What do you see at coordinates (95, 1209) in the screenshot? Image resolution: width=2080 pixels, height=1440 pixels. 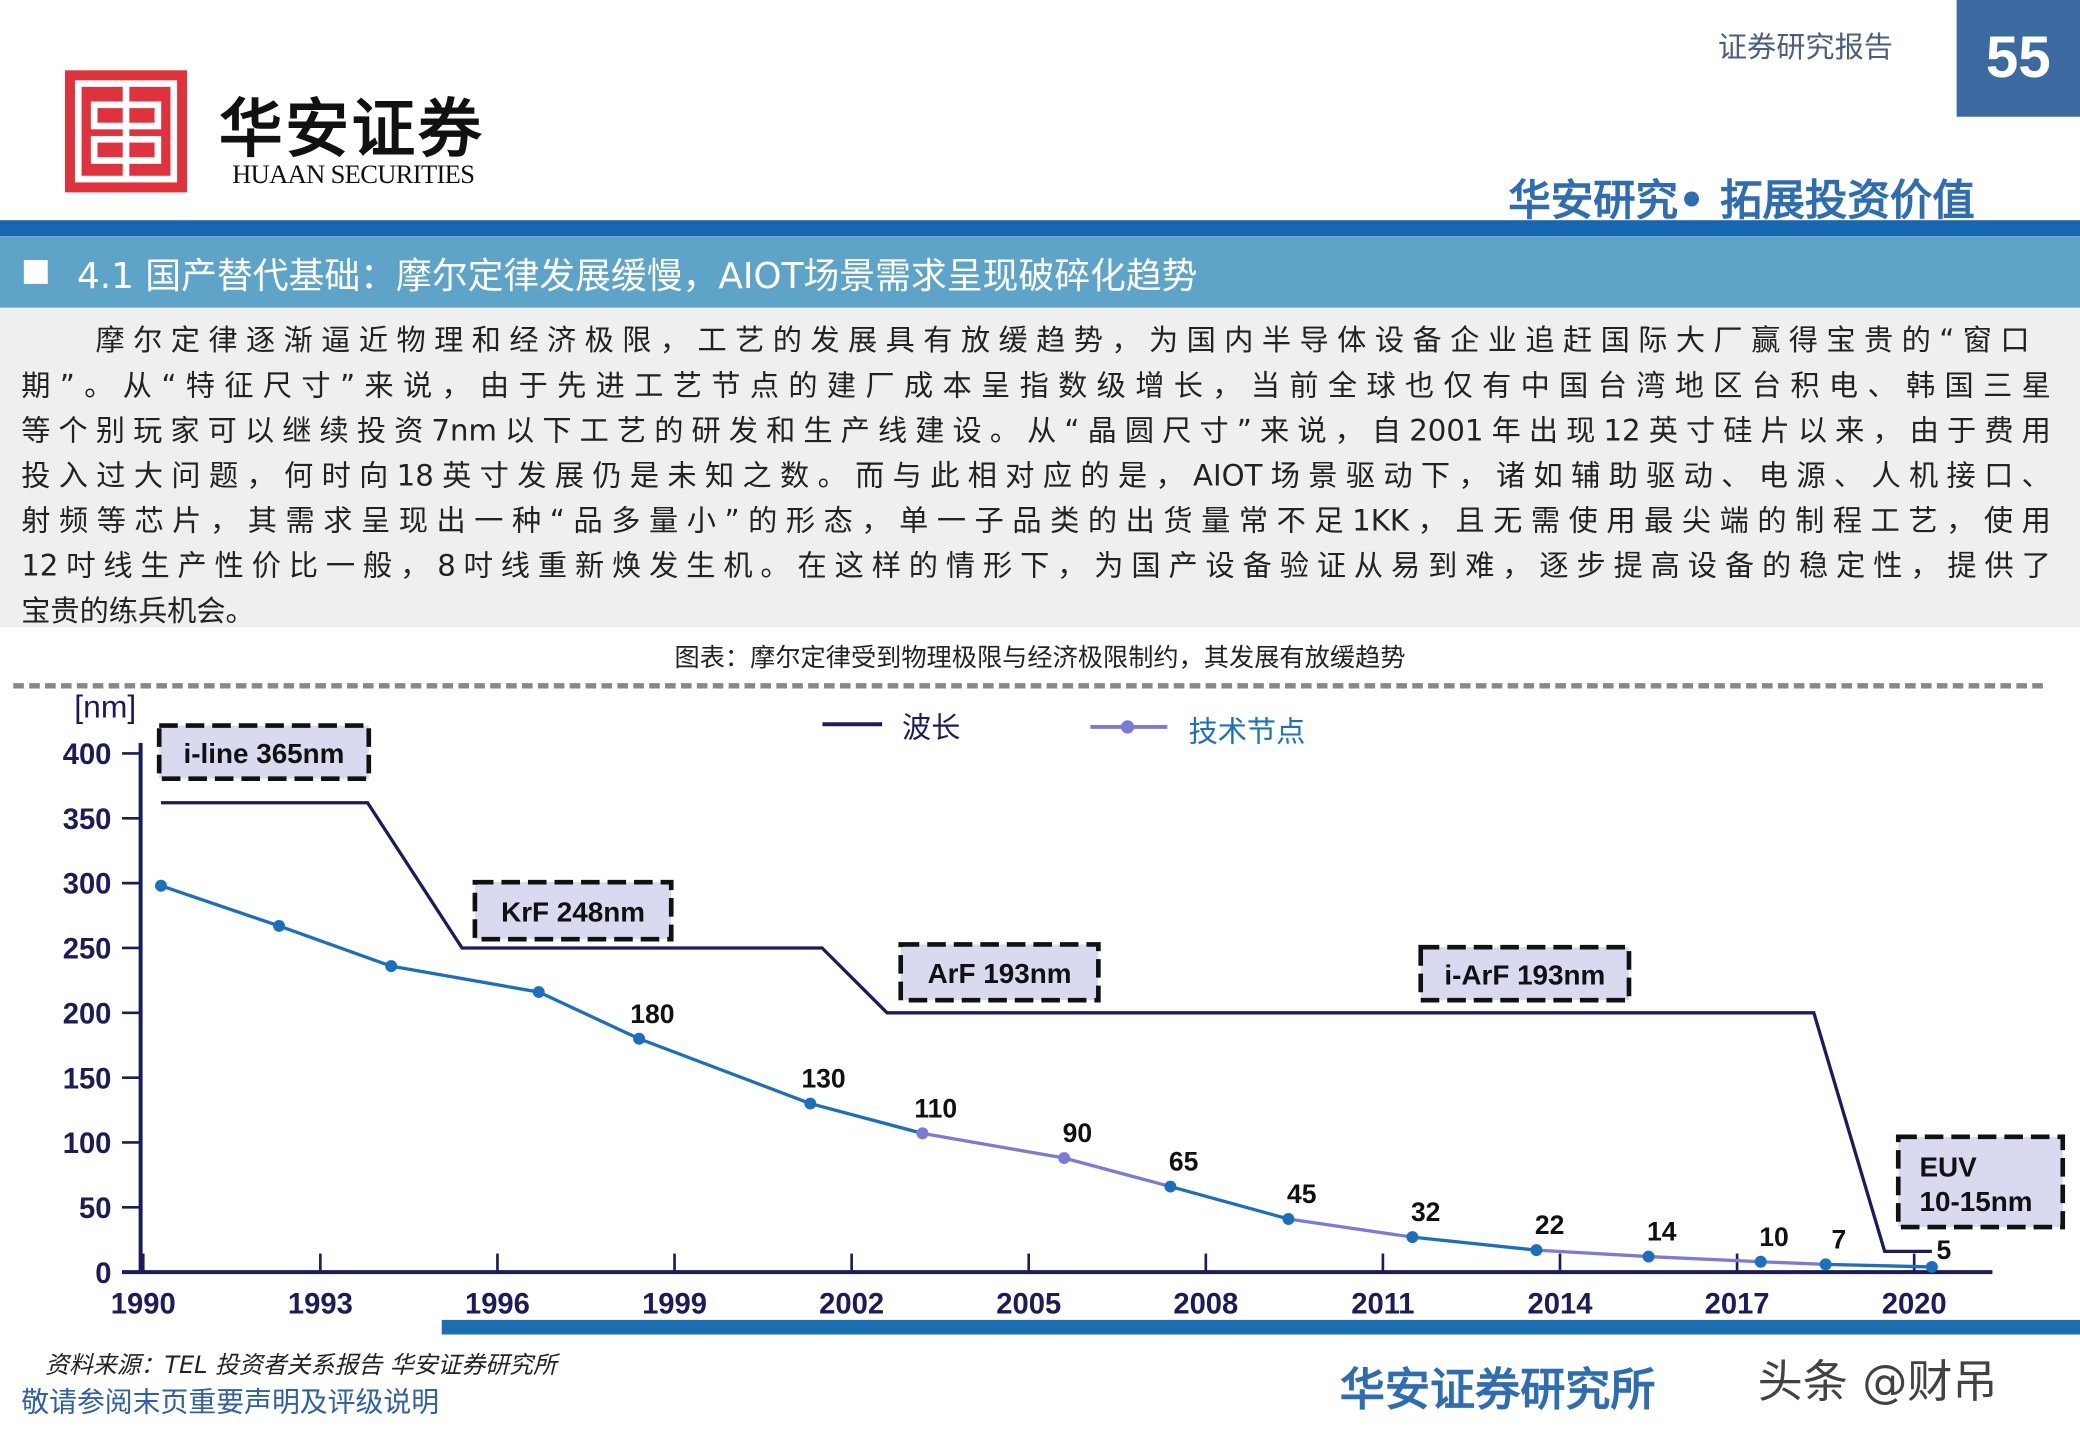 I see `y-tick-label: 50` at bounding box center [95, 1209].